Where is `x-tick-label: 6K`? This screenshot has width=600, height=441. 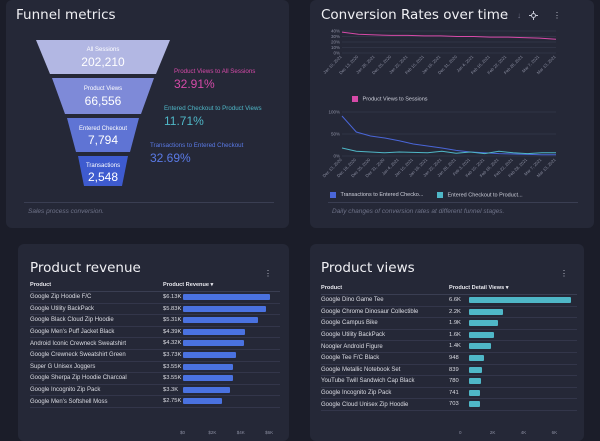 x-tick-label: 6K is located at coordinates (554, 432).